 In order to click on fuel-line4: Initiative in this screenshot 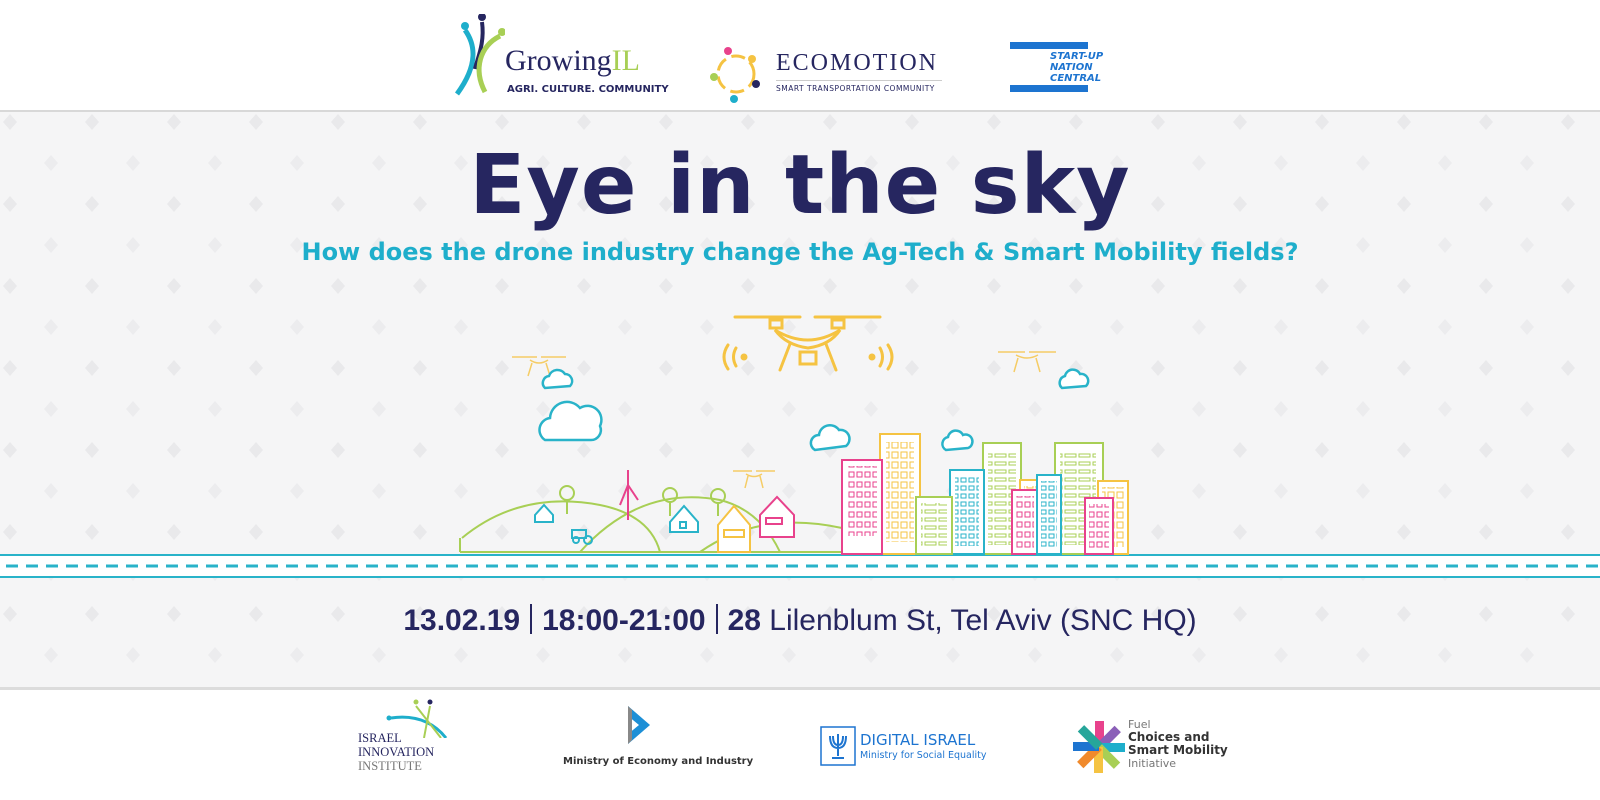, I will do `click(1152, 763)`.